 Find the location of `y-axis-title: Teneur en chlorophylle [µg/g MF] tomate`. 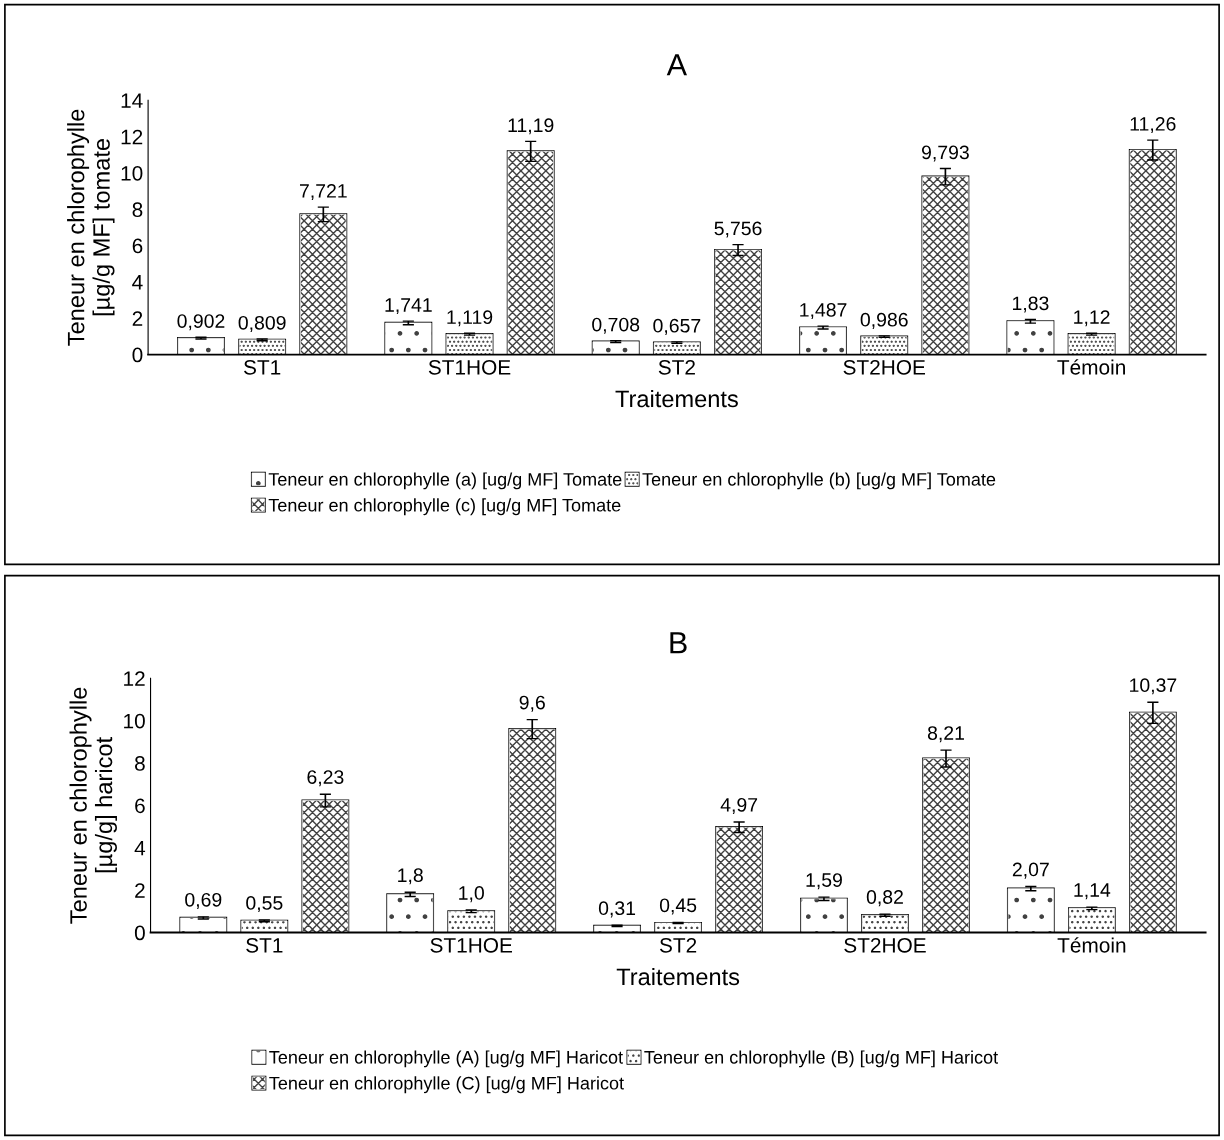

y-axis-title: Teneur en chlorophylle [µg/g MF] tomate is located at coordinates (91, 227).